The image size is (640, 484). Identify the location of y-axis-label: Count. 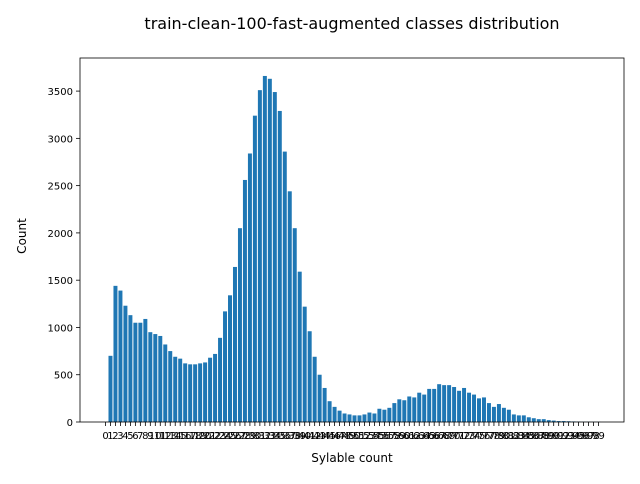
(22, 236).